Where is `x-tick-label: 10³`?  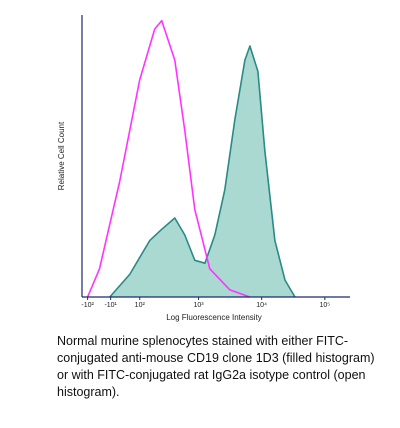 x-tick-label: 10³ is located at coordinates (198, 305).